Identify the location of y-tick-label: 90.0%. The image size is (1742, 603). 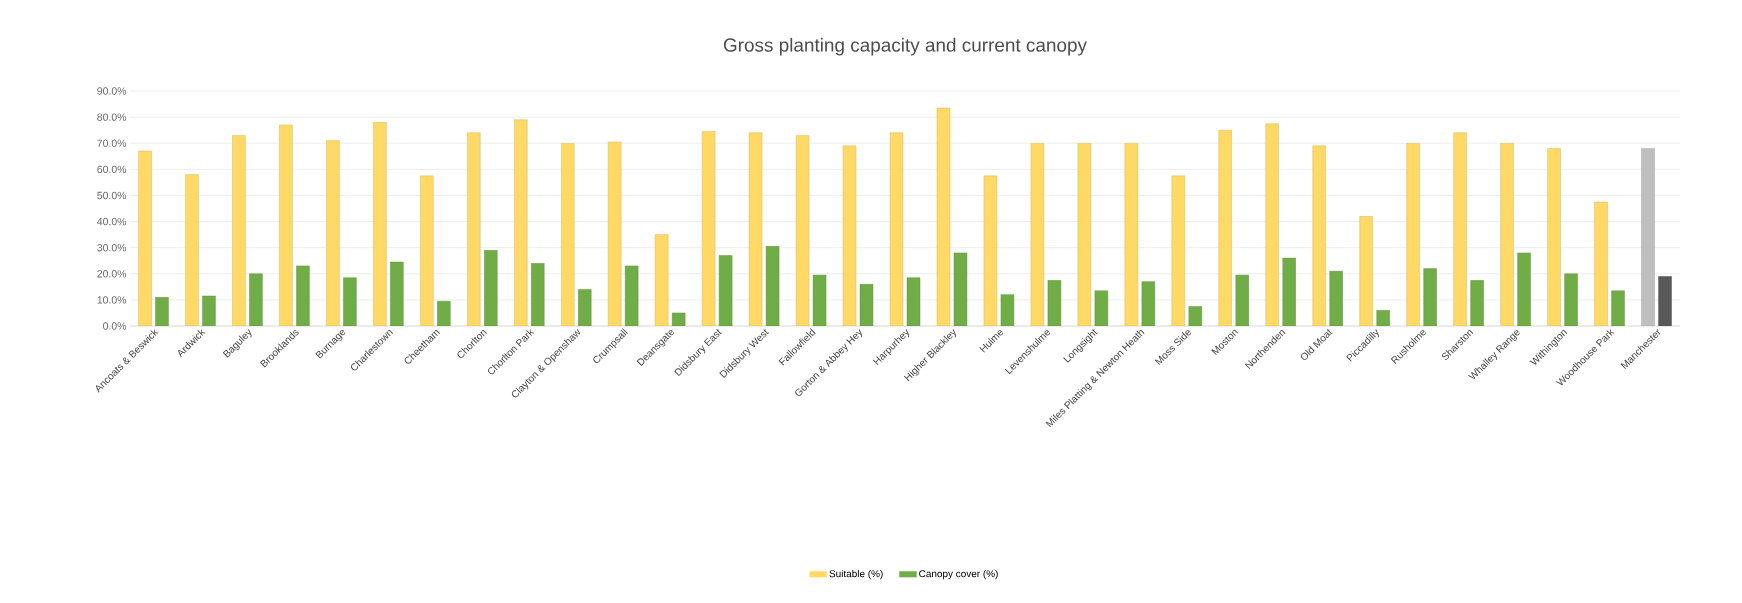
(112, 91).